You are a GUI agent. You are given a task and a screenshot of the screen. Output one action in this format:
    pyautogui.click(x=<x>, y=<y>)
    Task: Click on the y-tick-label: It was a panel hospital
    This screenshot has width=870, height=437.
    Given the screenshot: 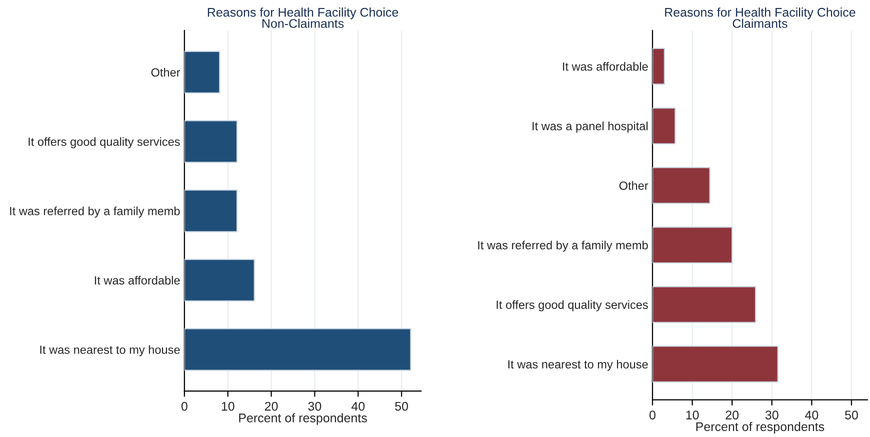 What is the action you would take?
    pyautogui.click(x=590, y=127)
    